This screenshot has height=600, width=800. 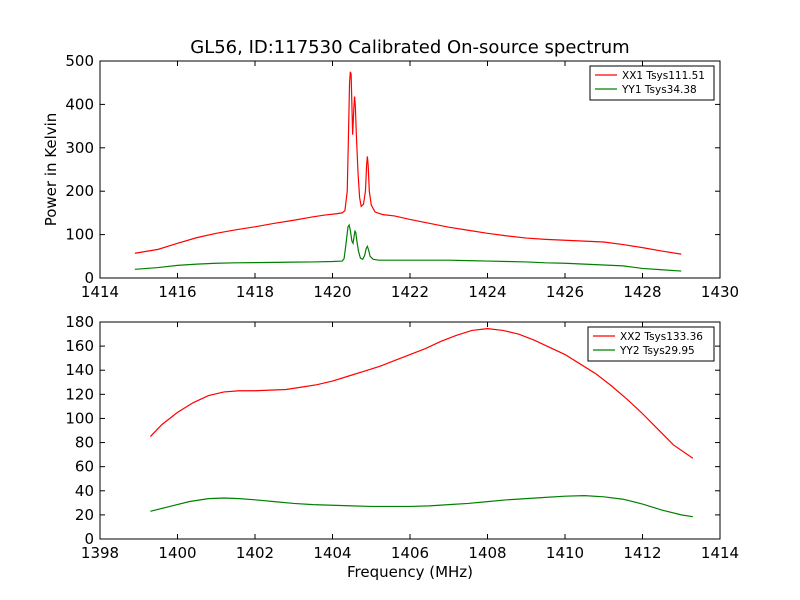 I want to click on y-tick-label: 400, so click(x=79, y=104).